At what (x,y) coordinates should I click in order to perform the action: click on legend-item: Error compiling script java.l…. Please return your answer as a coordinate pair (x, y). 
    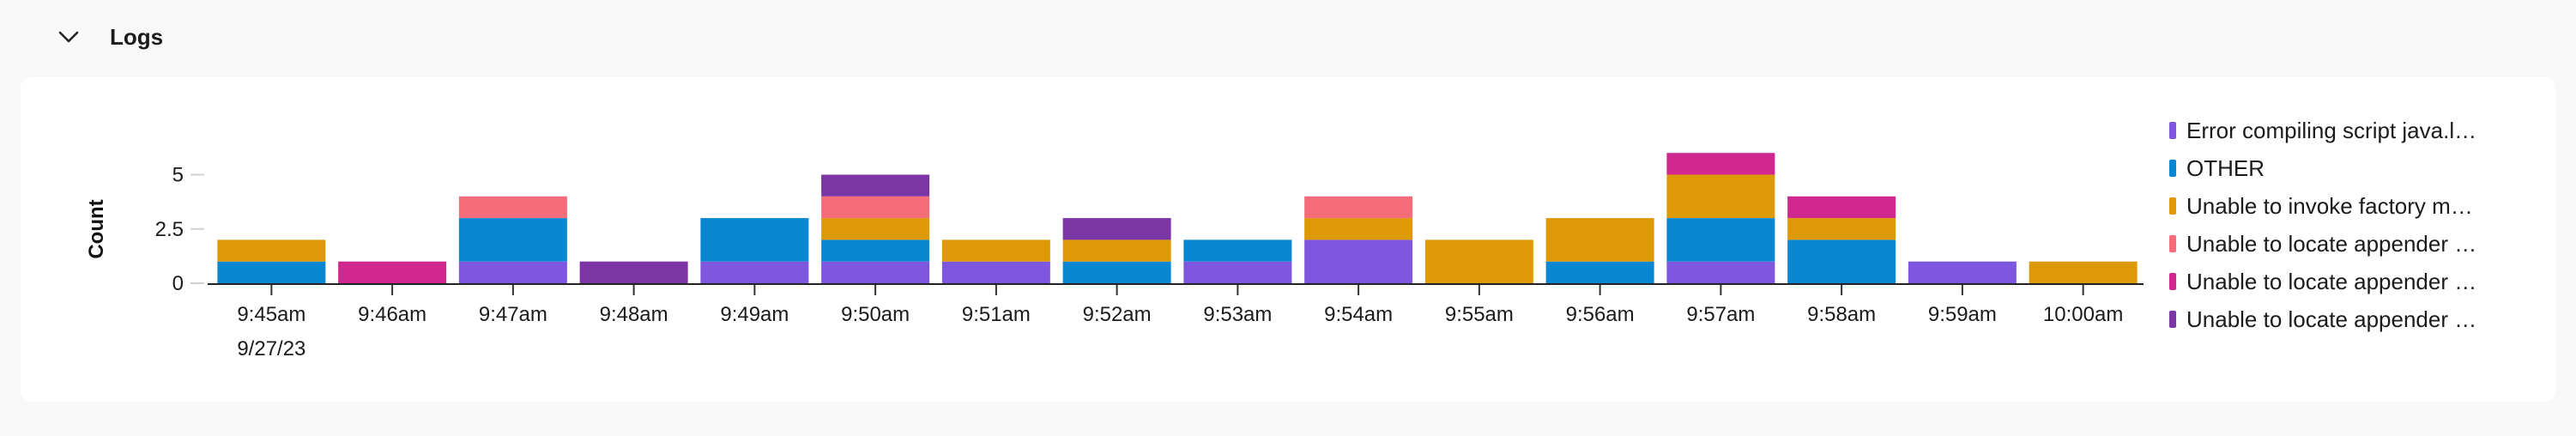
    Looking at the image, I should click on (2358, 130).